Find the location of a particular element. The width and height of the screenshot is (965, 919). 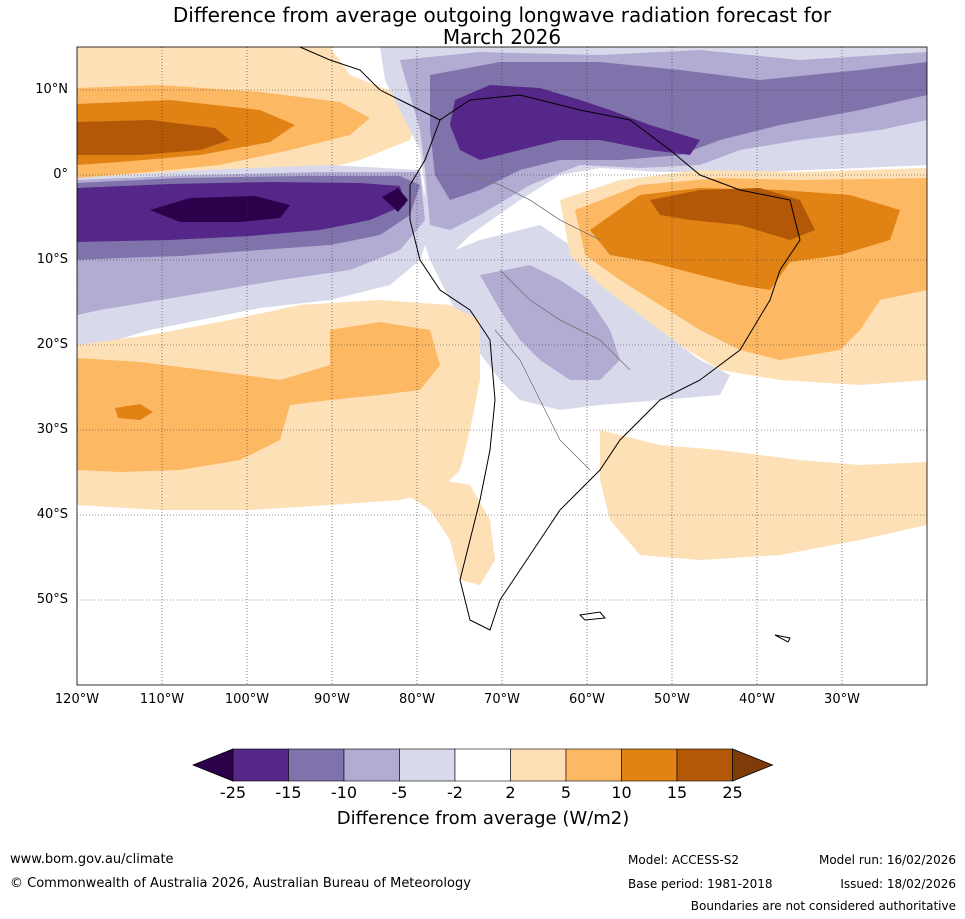

colorbar is located at coordinates (482, 765).